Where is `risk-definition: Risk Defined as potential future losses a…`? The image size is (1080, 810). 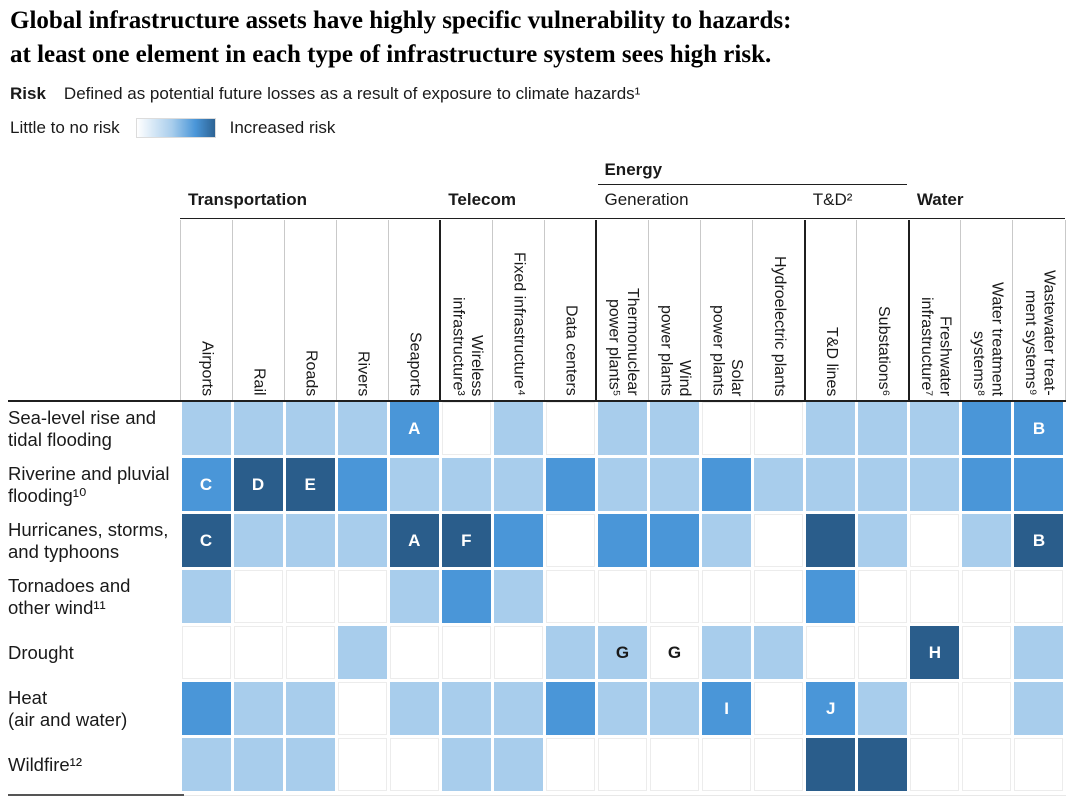
risk-definition: Risk Defined as potential future losses a… is located at coordinates (325, 94).